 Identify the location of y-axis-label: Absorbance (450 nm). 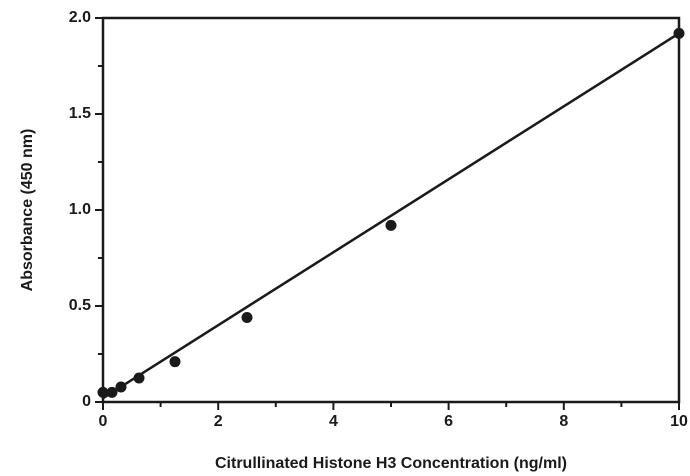
(27, 210).